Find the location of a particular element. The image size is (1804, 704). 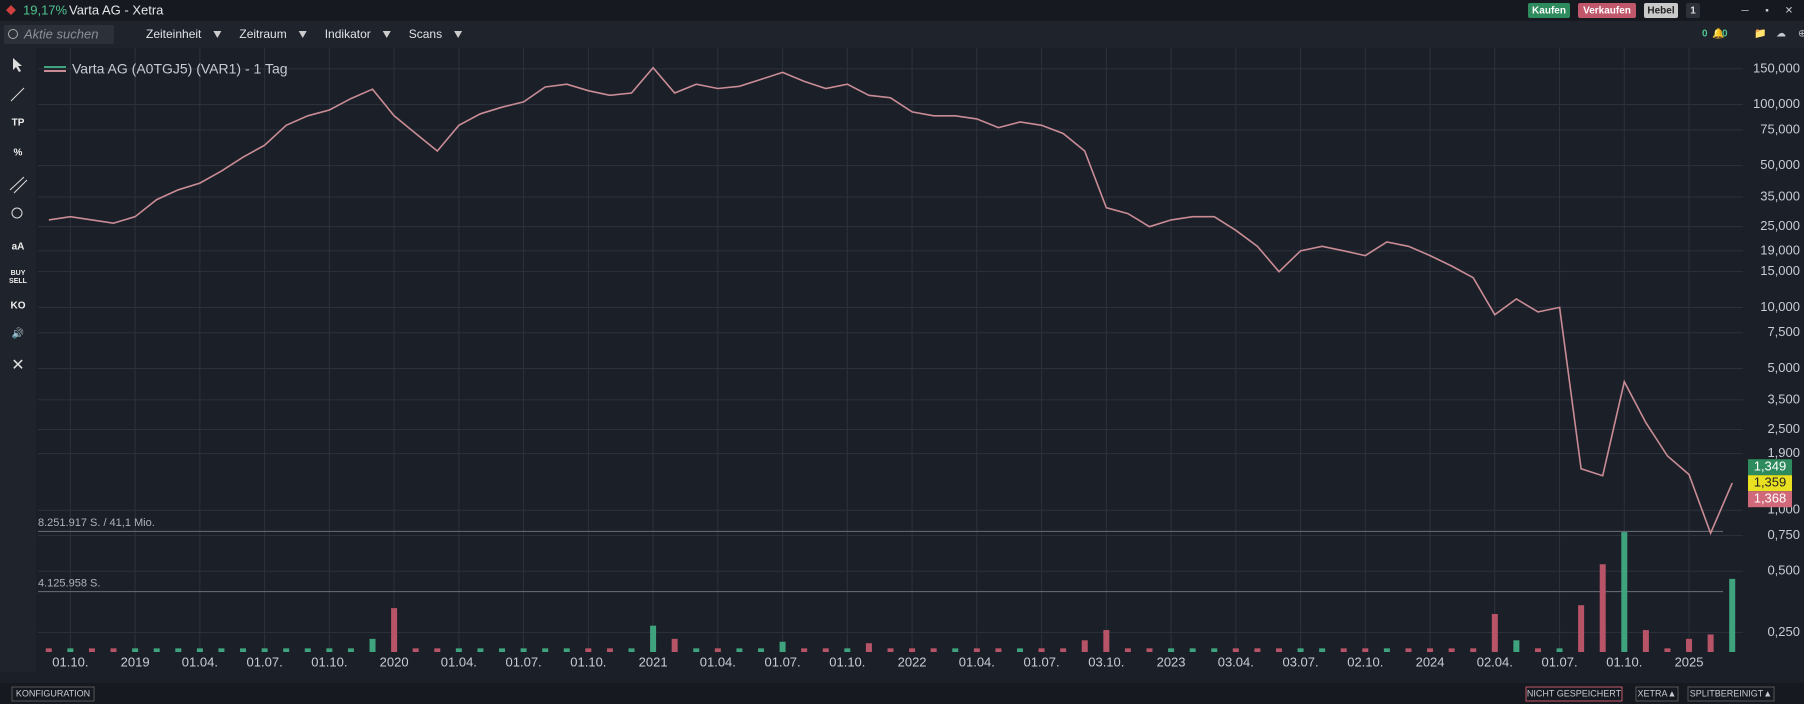

side-tool: aA is located at coordinates (18, 247).